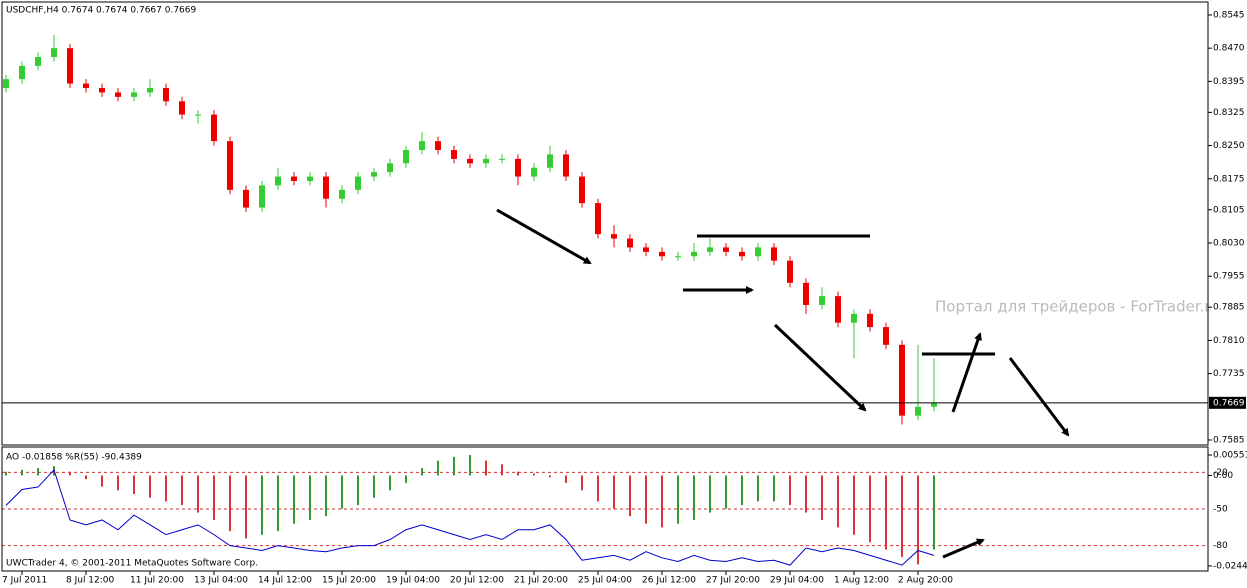 This screenshot has width=1247, height=588. I want to click on chart-title: USDCHF,H4 0.7674 0.7674 0.7667 0.7669, so click(101, 11).